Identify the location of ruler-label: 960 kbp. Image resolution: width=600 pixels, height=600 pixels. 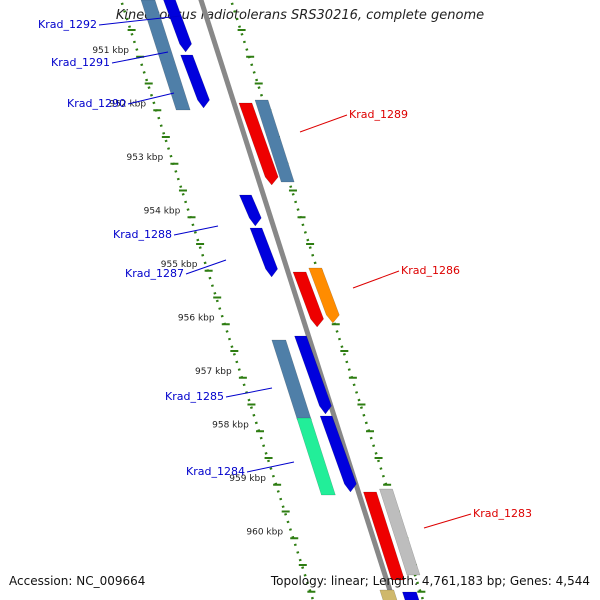
(264, 533).